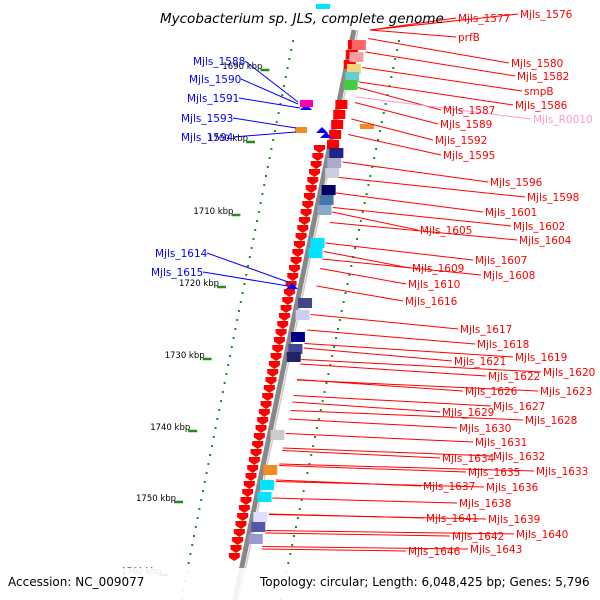 Image resolution: width=600 pixels, height=600 pixels. Describe the element at coordinates (491, 392) in the screenshot. I see `gene-label: Mjls_1626` at that location.